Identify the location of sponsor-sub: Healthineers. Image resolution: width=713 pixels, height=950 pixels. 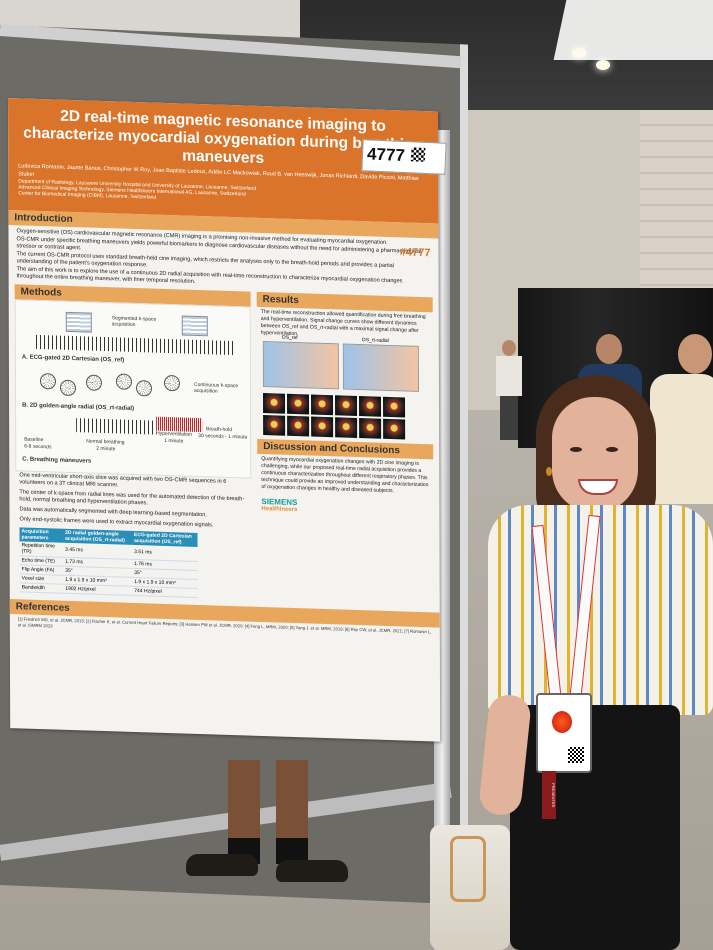
(279, 509).